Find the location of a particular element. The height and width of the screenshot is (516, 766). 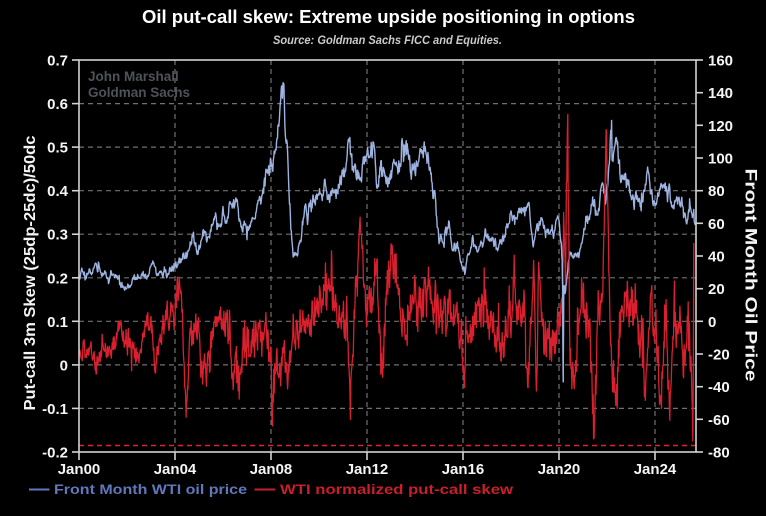

svg-text:Put-call 3m Skew (25dp-25dc)/5: Put-call 3m Skew (25dp-25dc)/50dc is located at coordinates (30, 272).